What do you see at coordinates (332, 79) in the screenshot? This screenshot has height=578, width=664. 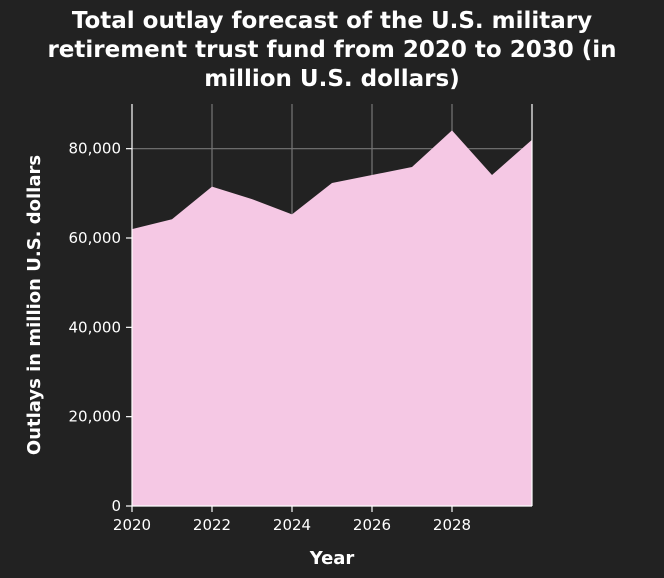 I see `chart-title-line-3: million U.S. dollars)` at bounding box center [332, 79].